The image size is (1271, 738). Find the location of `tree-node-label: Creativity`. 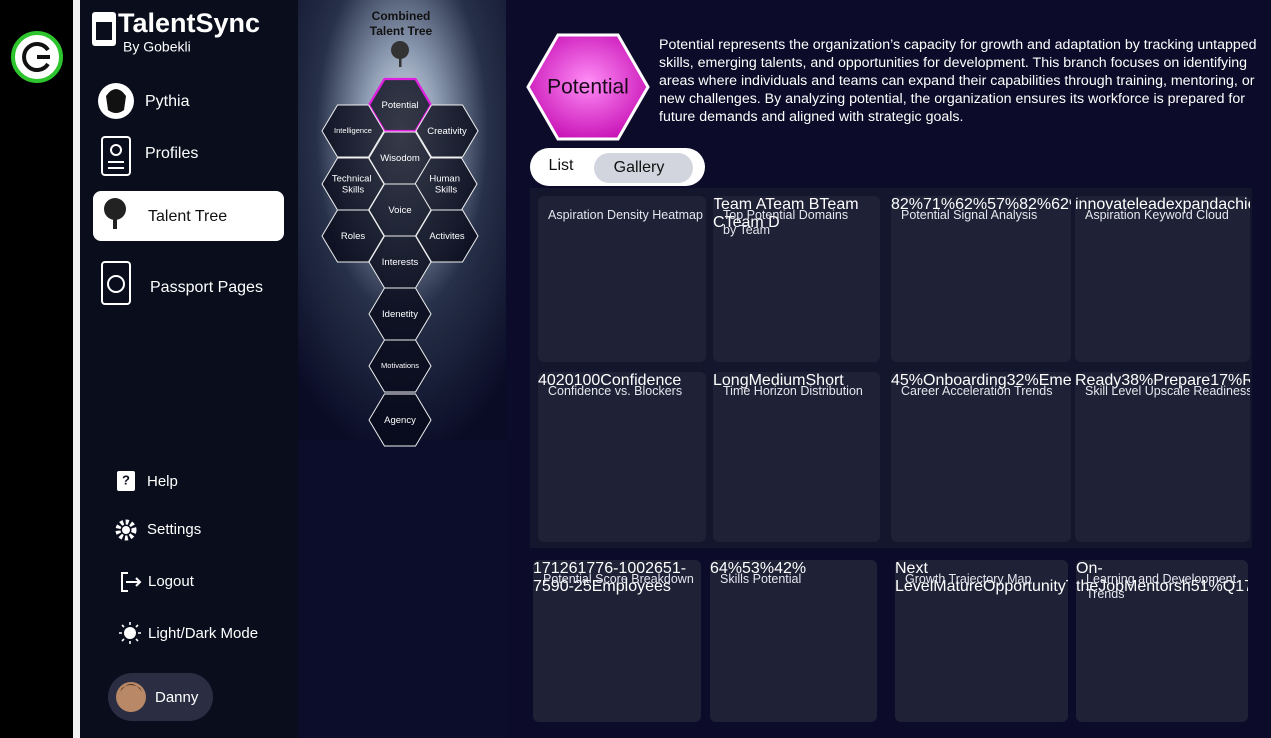

tree-node-label: Creativity is located at coordinates (447, 131).